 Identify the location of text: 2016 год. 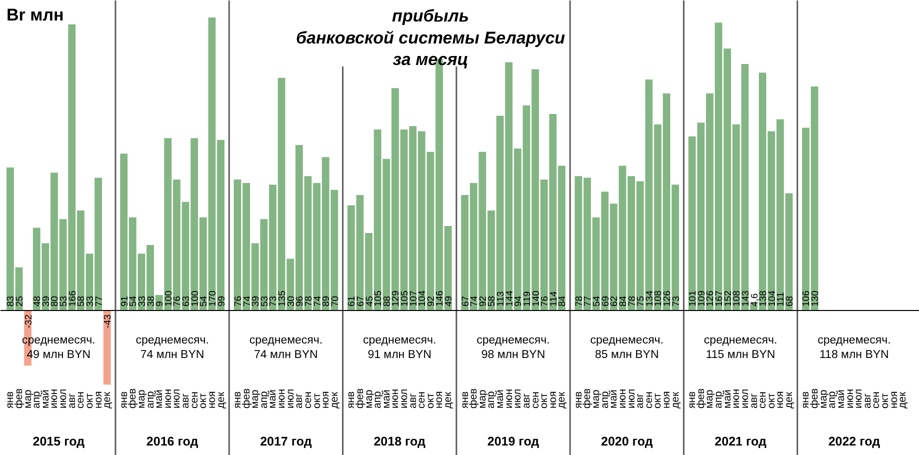
(172, 441).